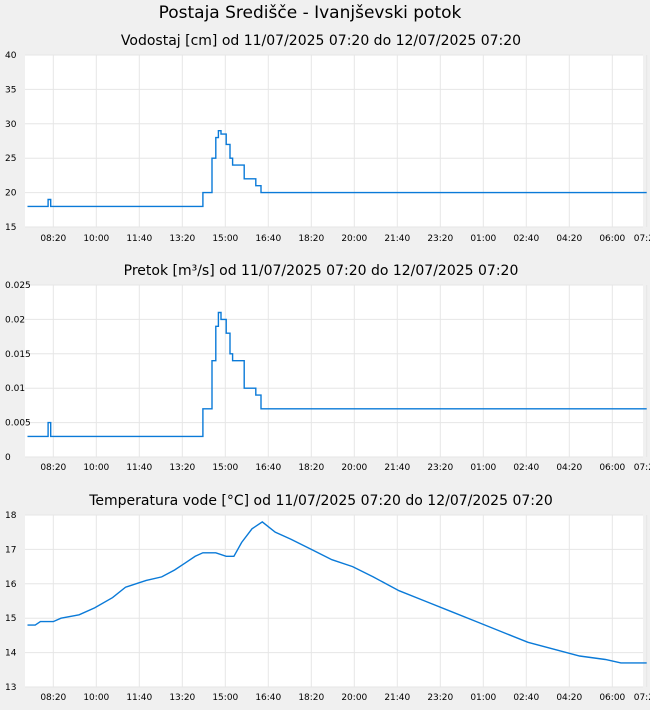 The width and height of the screenshot is (650, 710). I want to click on y-tick-label: 0, so click(8, 458).